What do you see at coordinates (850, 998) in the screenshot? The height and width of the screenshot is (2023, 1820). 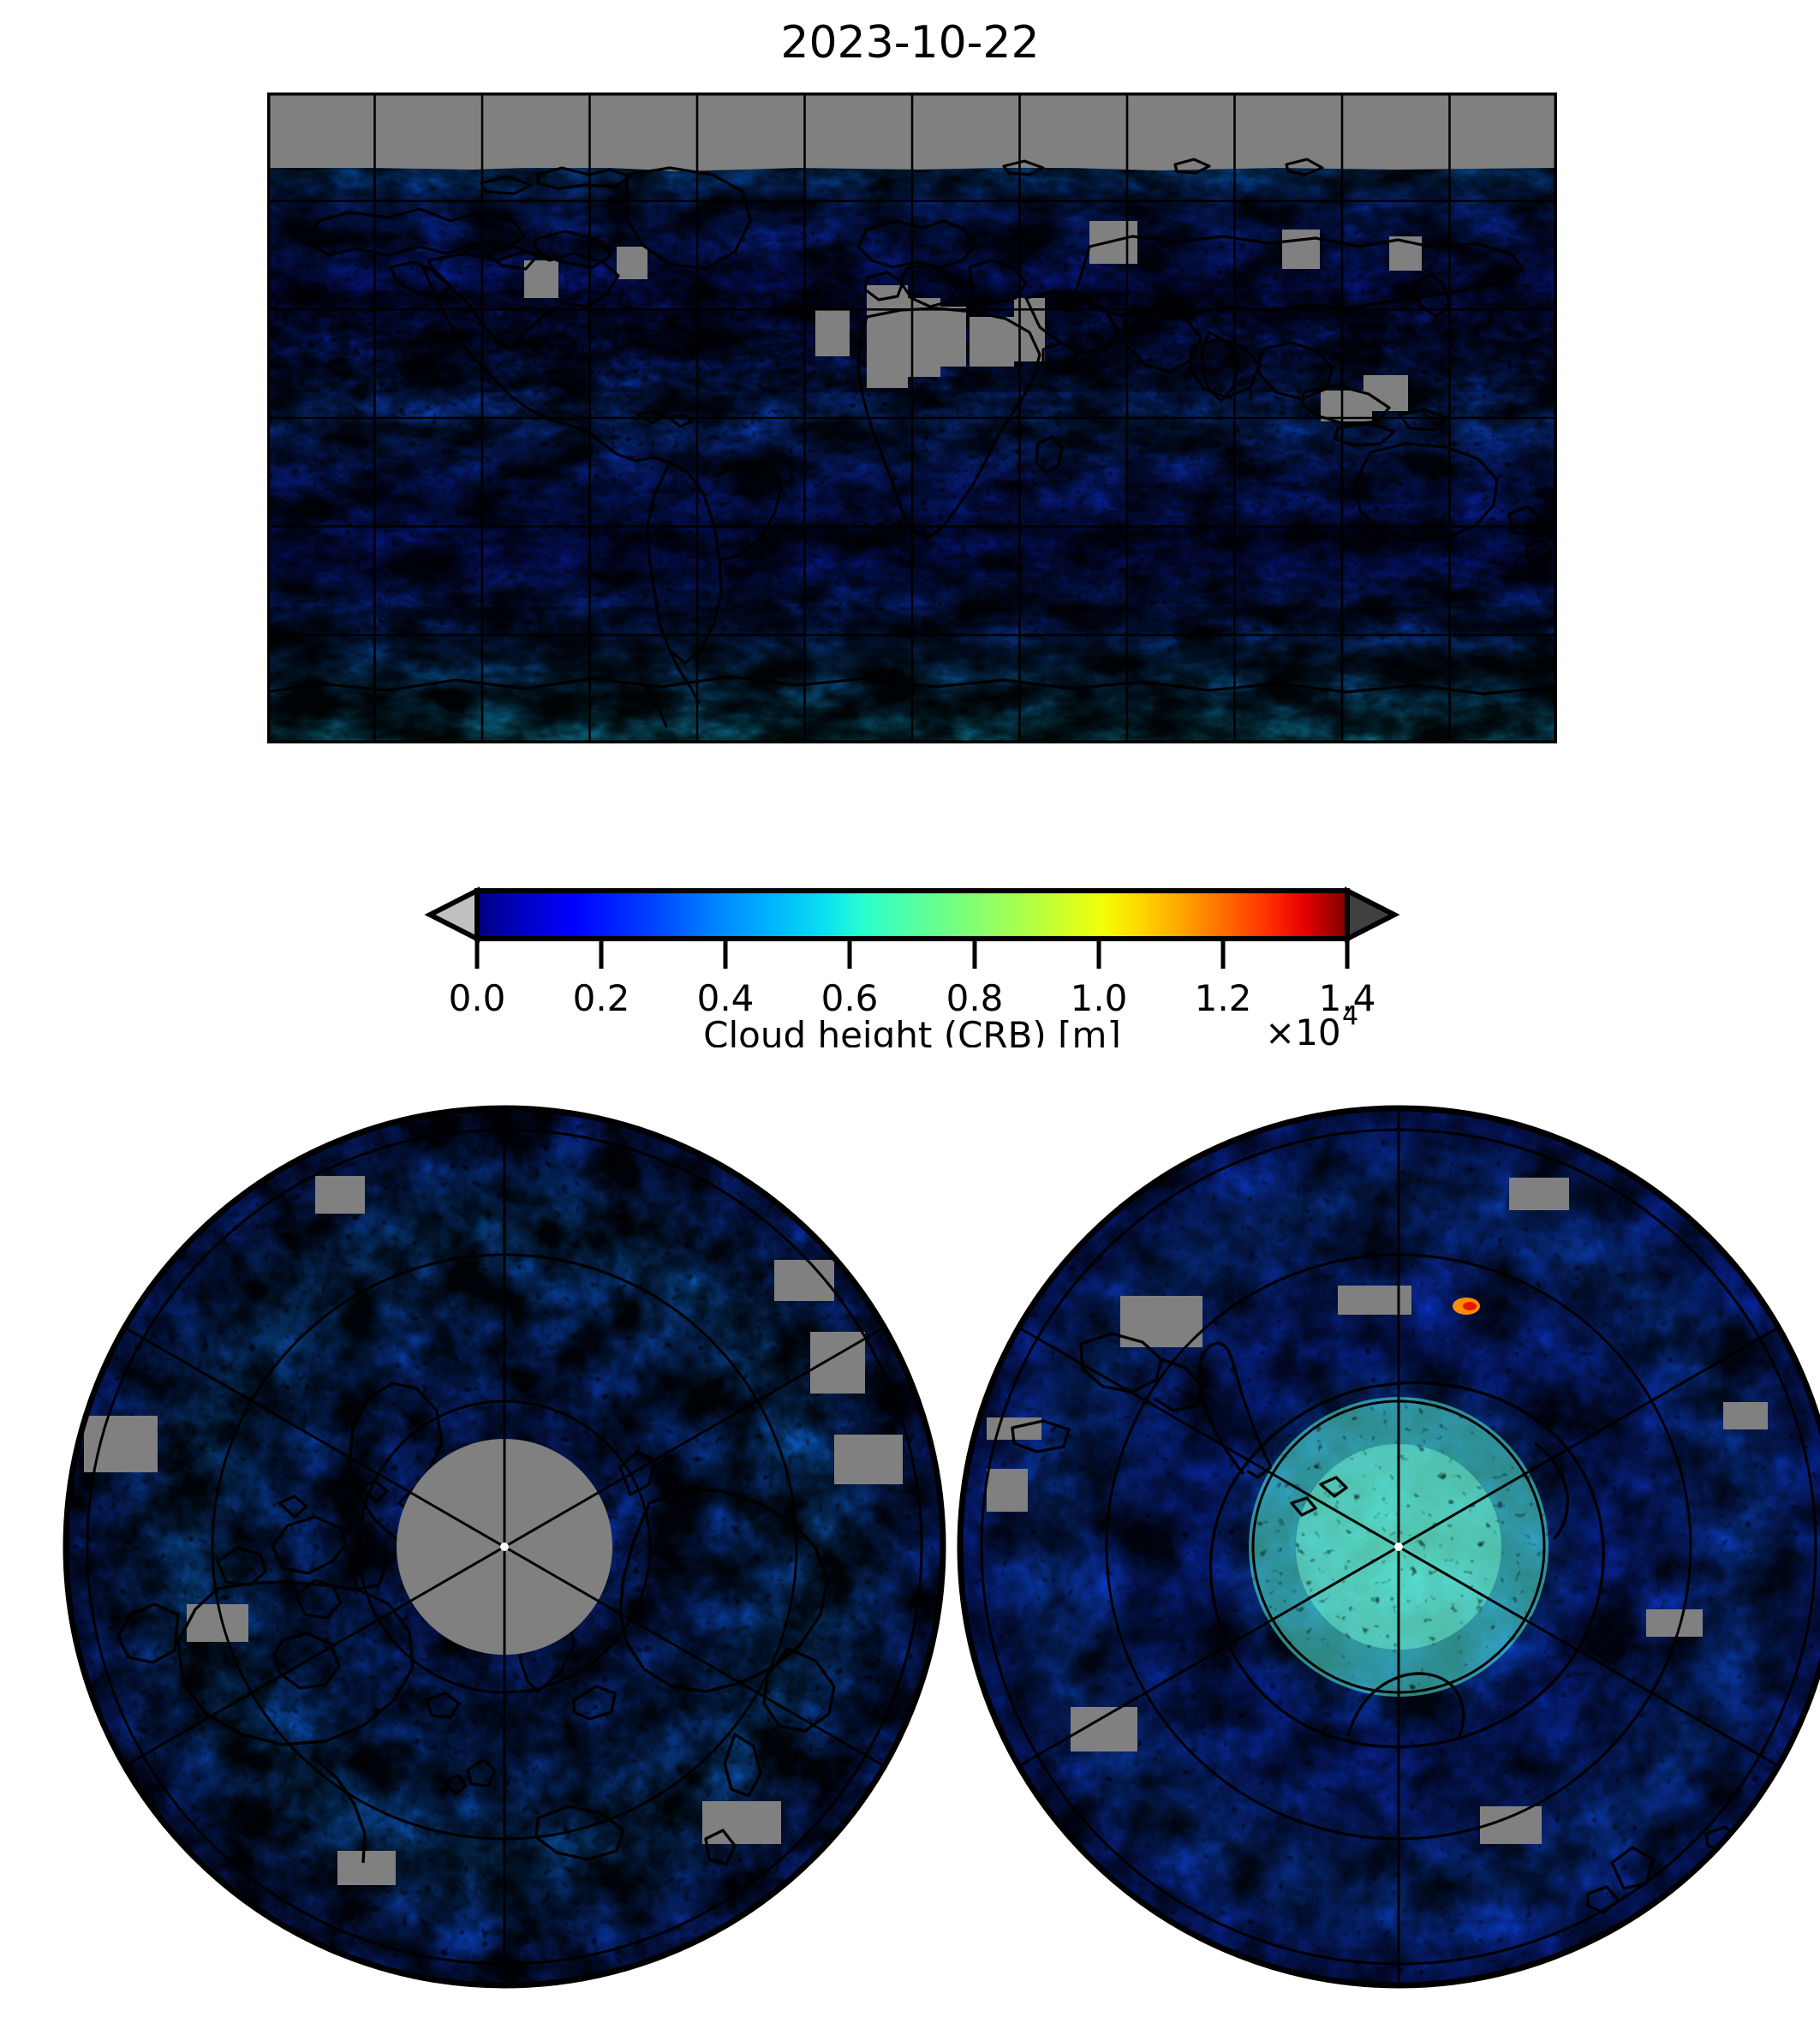 I see `colorbar-tick-label: 0.6` at bounding box center [850, 998].